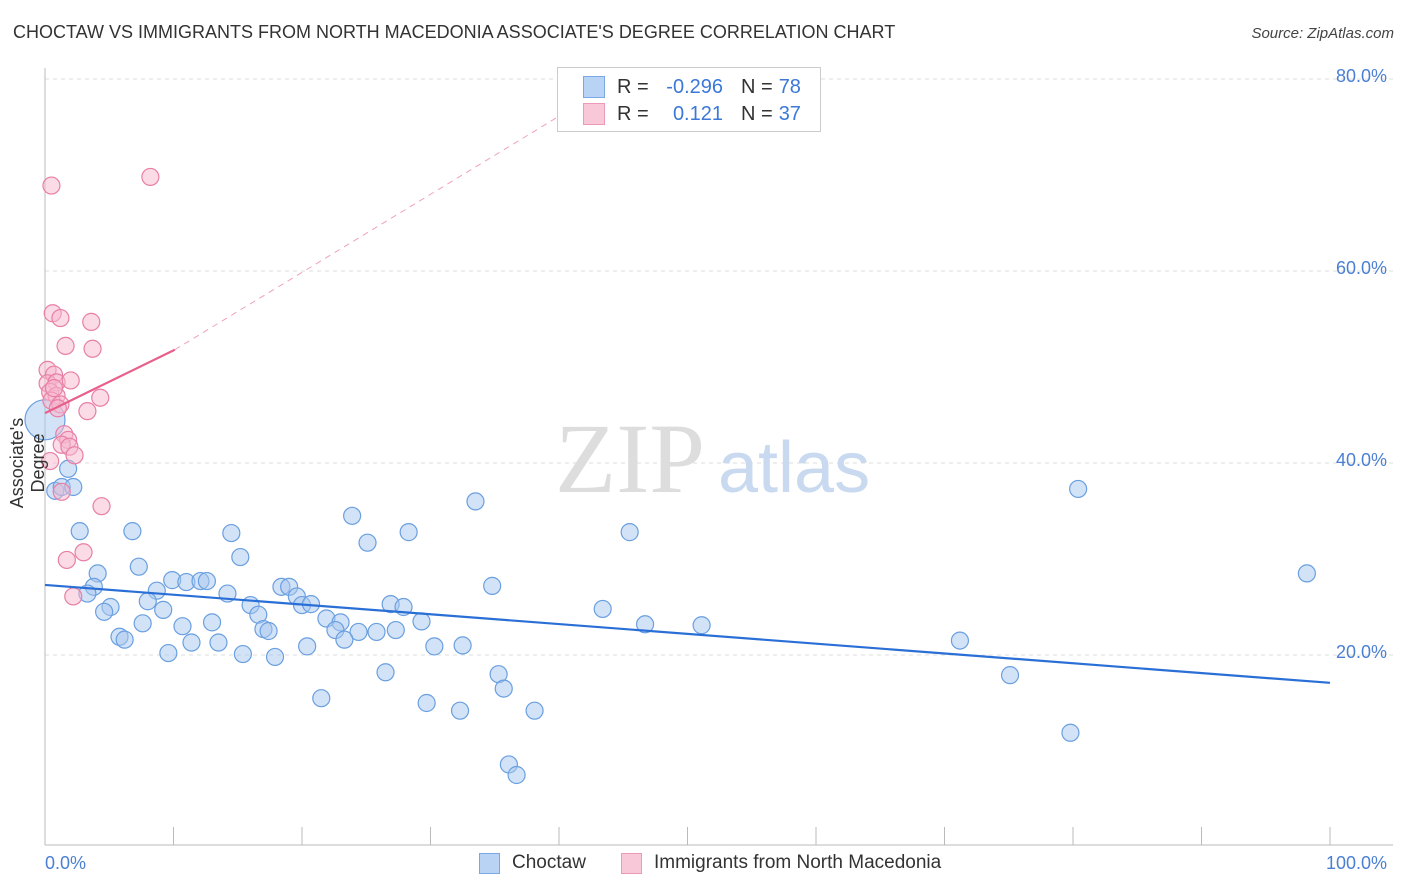 The width and height of the screenshot is (1406, 892). I want to click on legend-row-choctaw: R = -0.296 N = 78, so click(692, 87).